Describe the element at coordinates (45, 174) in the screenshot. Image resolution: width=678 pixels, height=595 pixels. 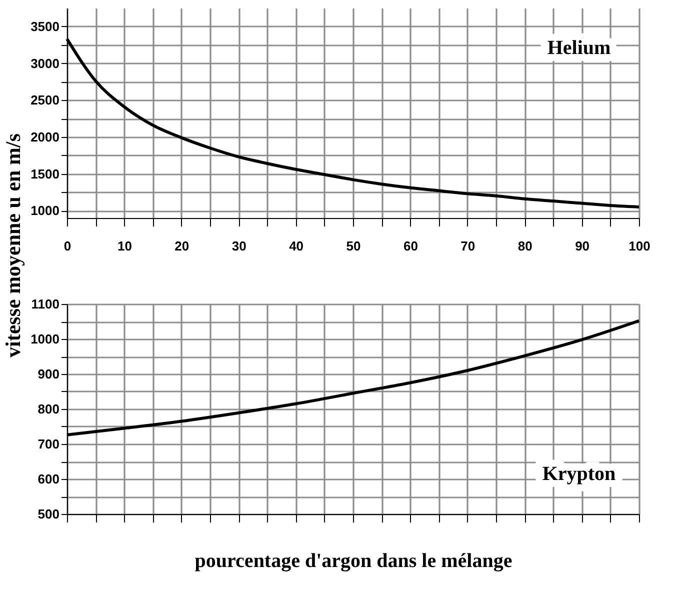
I see `y-tick-label: 1500` at that location.